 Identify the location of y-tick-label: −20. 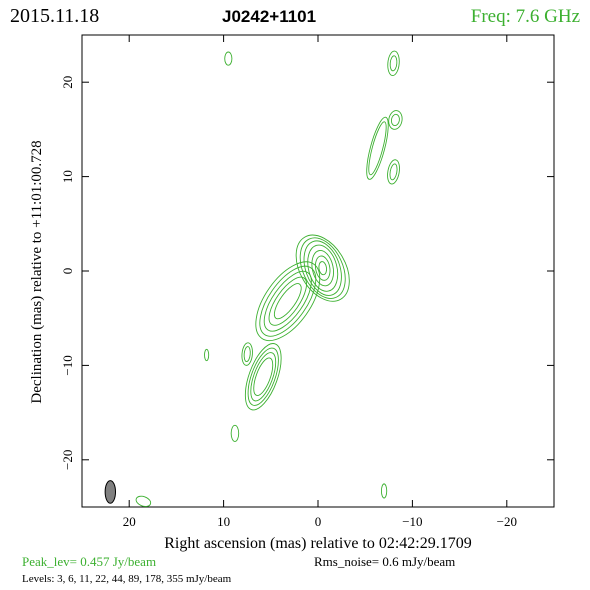
(67, 460).